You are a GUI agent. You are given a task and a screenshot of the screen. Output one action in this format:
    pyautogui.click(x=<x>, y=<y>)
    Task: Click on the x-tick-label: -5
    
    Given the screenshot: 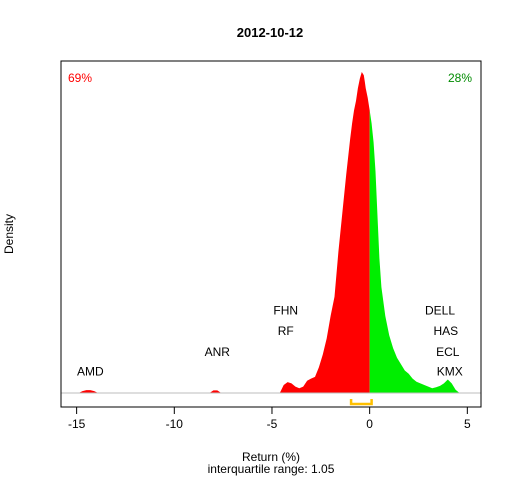 What is the action you would take?
    pyautogui.click(x=272, y=424)
    